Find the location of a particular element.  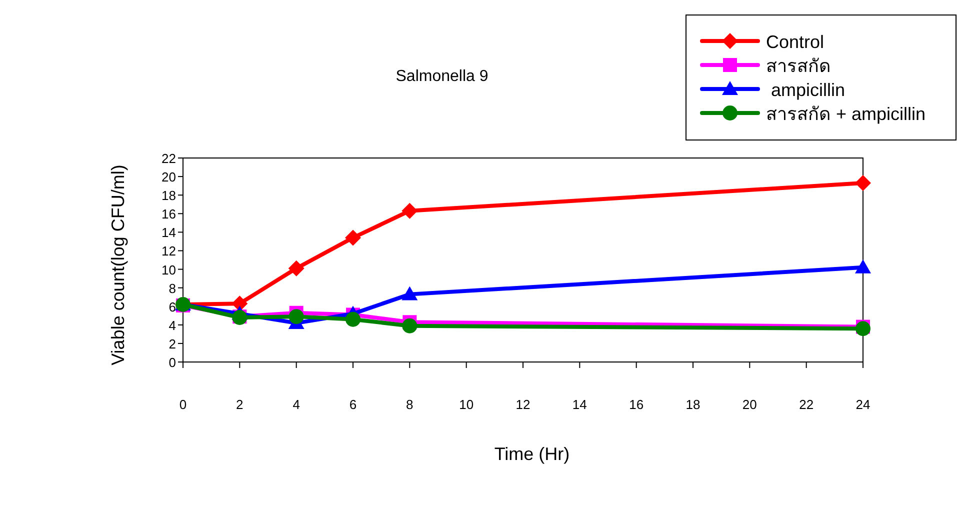

x-tick-label: 8 is located at coordinates (410, 404).